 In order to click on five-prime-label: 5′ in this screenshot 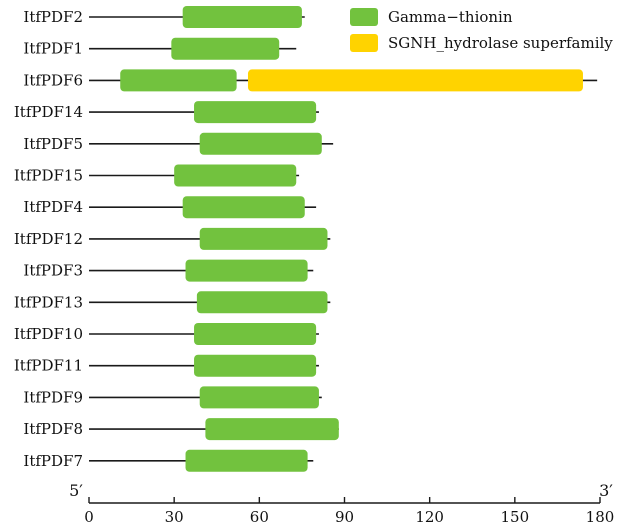, I will do `click(76, 490)`.